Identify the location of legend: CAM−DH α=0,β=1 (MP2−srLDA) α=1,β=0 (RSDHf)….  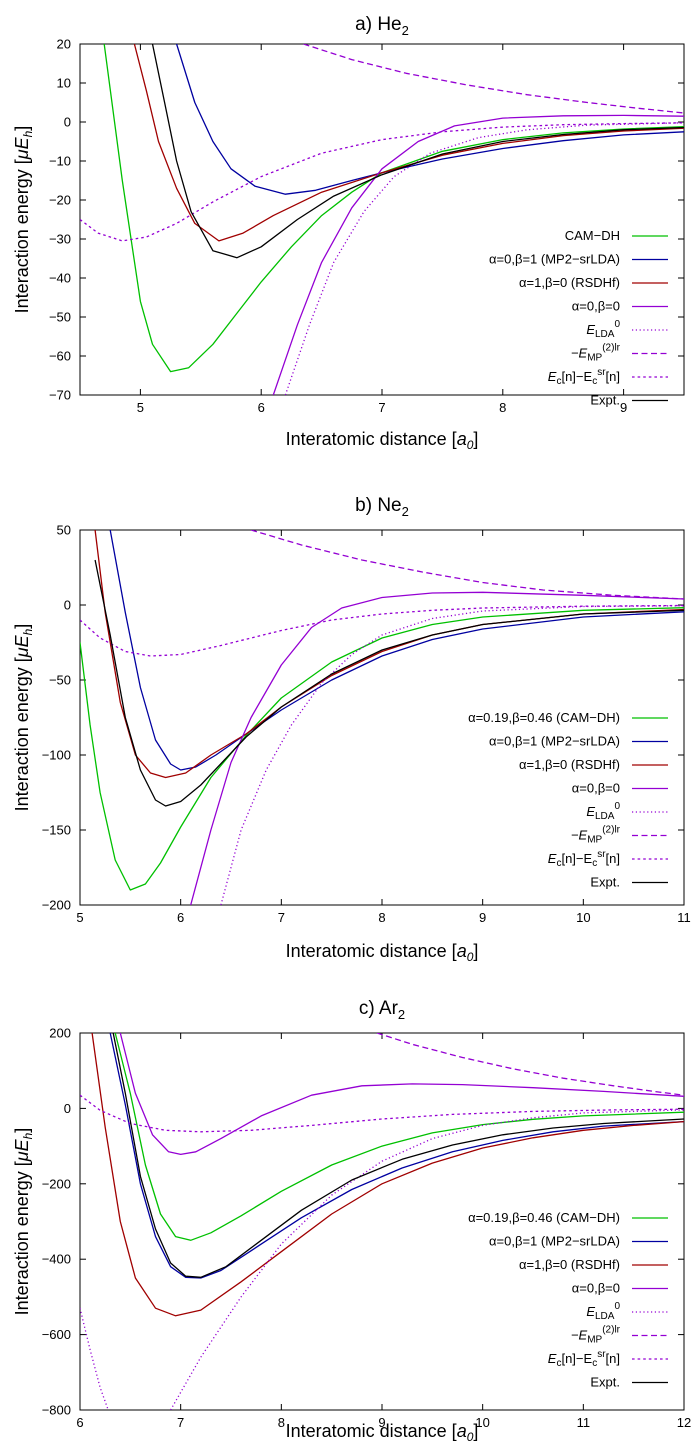
(578, 318).